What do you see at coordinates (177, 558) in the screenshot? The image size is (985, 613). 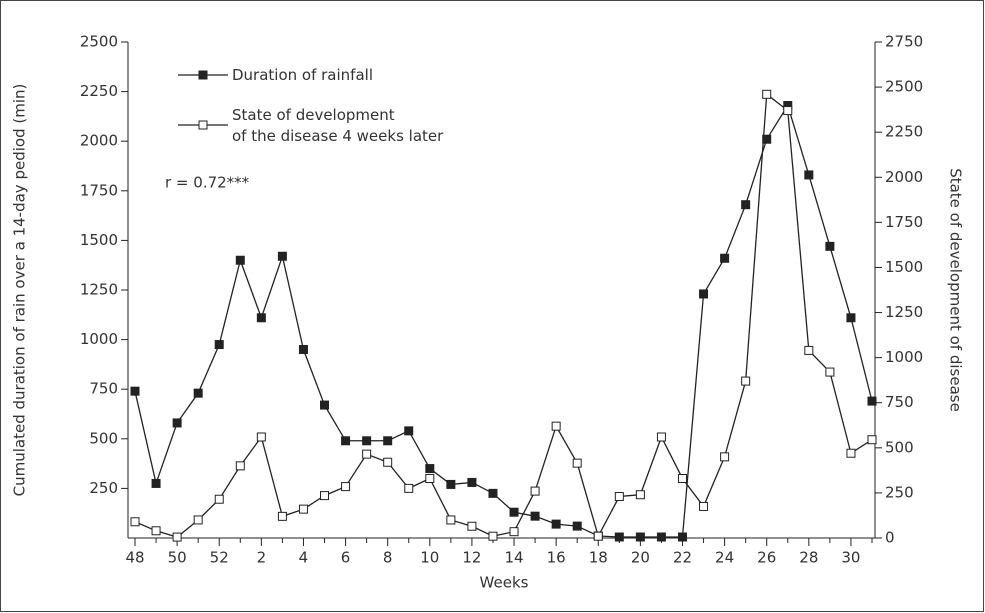 I see `x-tick-label: 50` at bounding box center [177, 558].